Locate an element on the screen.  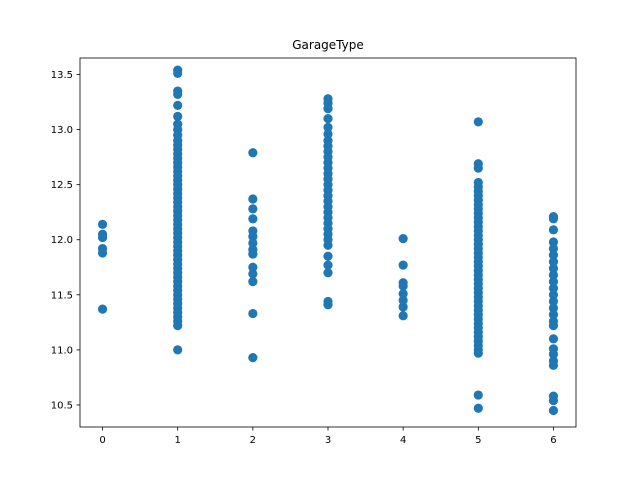
x-tick-label-1: 1 is located at coordinates (178, 440).